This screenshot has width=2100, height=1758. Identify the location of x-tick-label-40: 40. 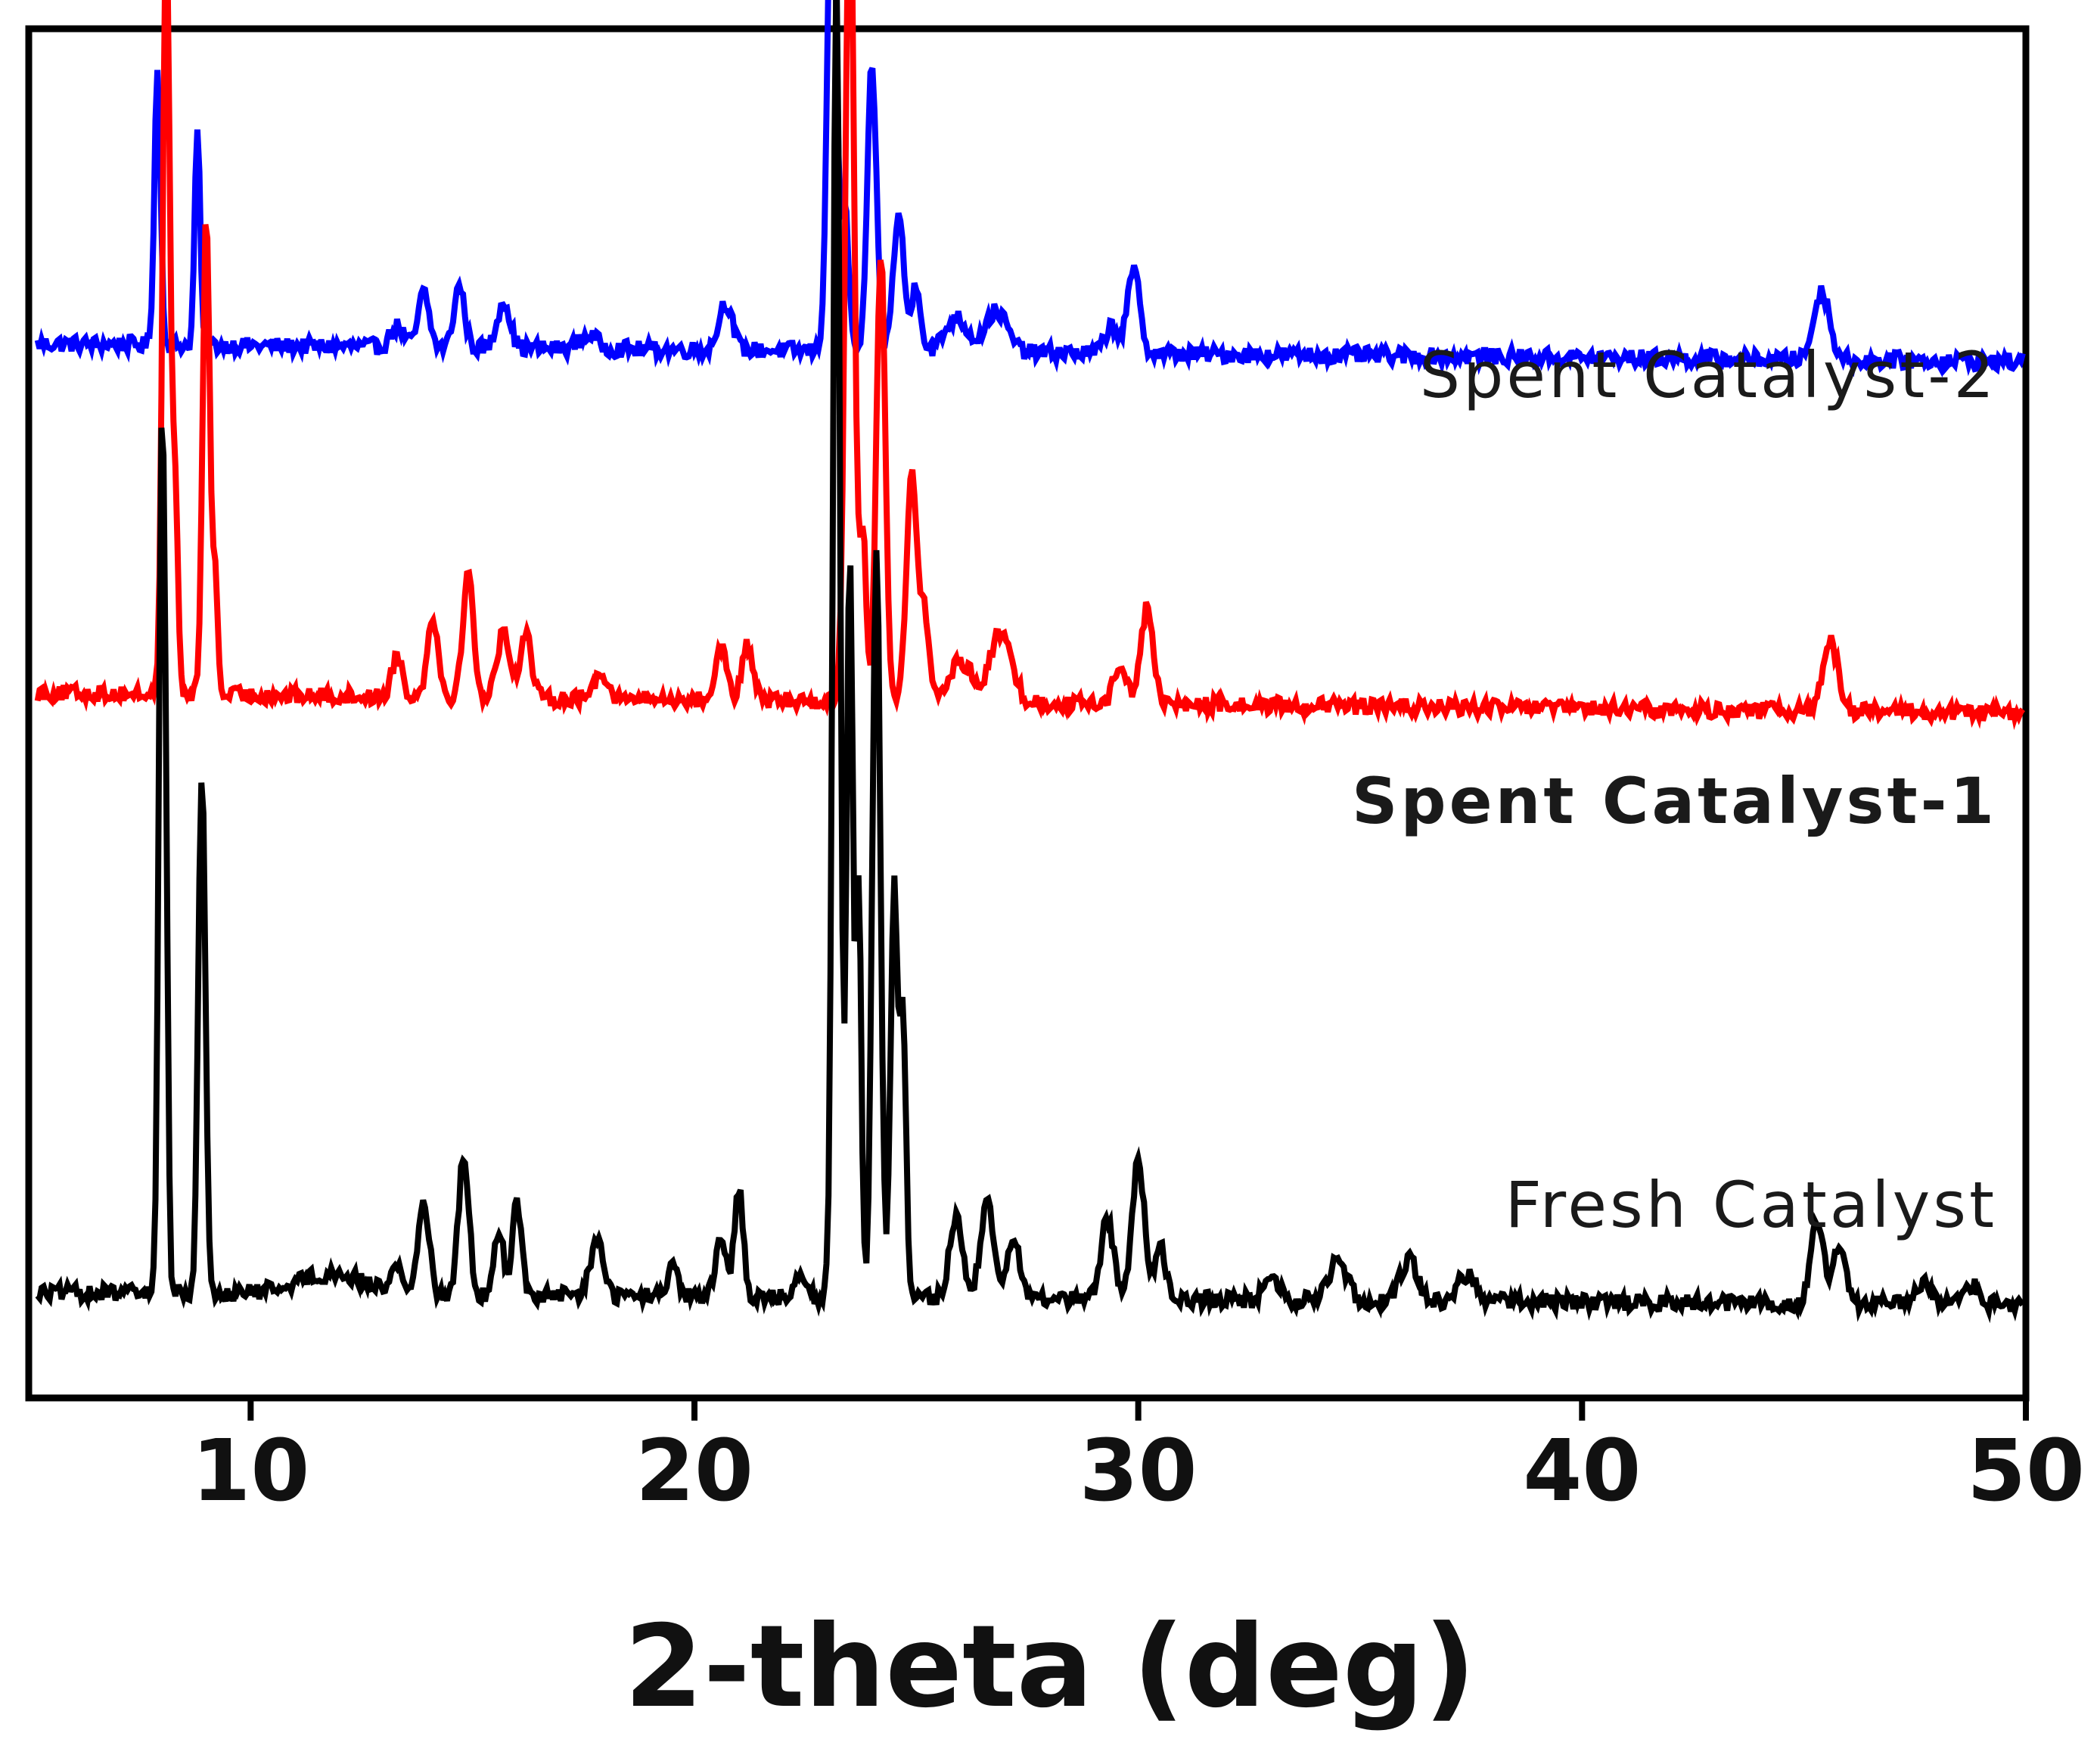
(1582, 1471).